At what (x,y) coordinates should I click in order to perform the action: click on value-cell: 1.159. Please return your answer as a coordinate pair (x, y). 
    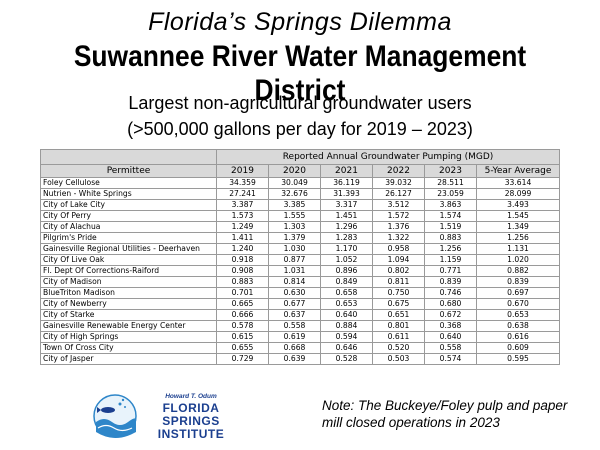
    Looking at the image, I should click on (450, 260).